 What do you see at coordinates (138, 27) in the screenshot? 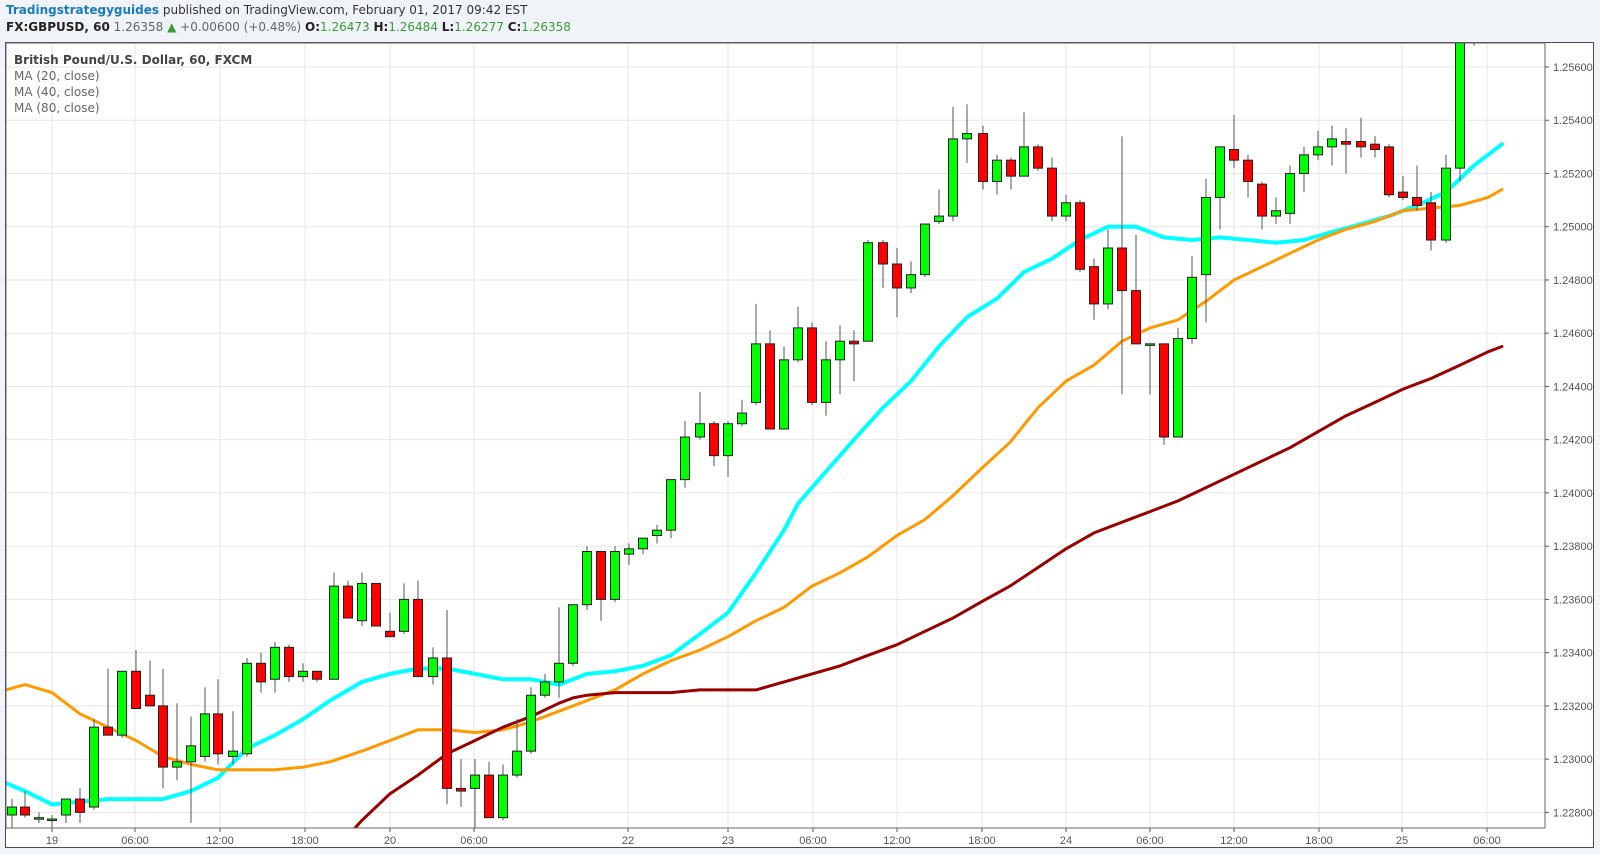
I see `last-price: 1.26358` at bounding box center [138, 27].